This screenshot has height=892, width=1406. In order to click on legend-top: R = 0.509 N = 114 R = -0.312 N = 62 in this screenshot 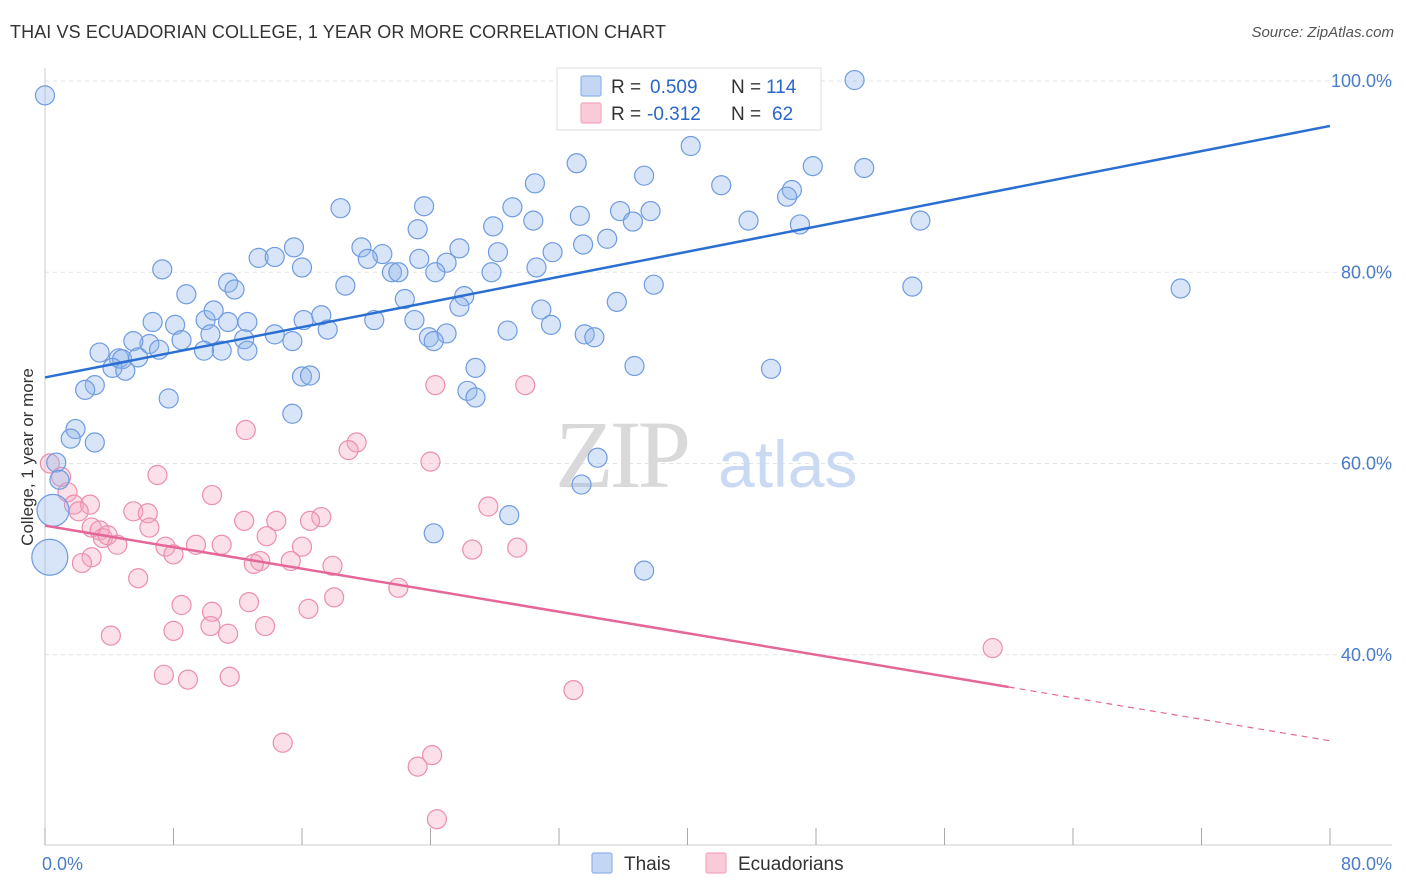, I will do `click(689, 99)`.